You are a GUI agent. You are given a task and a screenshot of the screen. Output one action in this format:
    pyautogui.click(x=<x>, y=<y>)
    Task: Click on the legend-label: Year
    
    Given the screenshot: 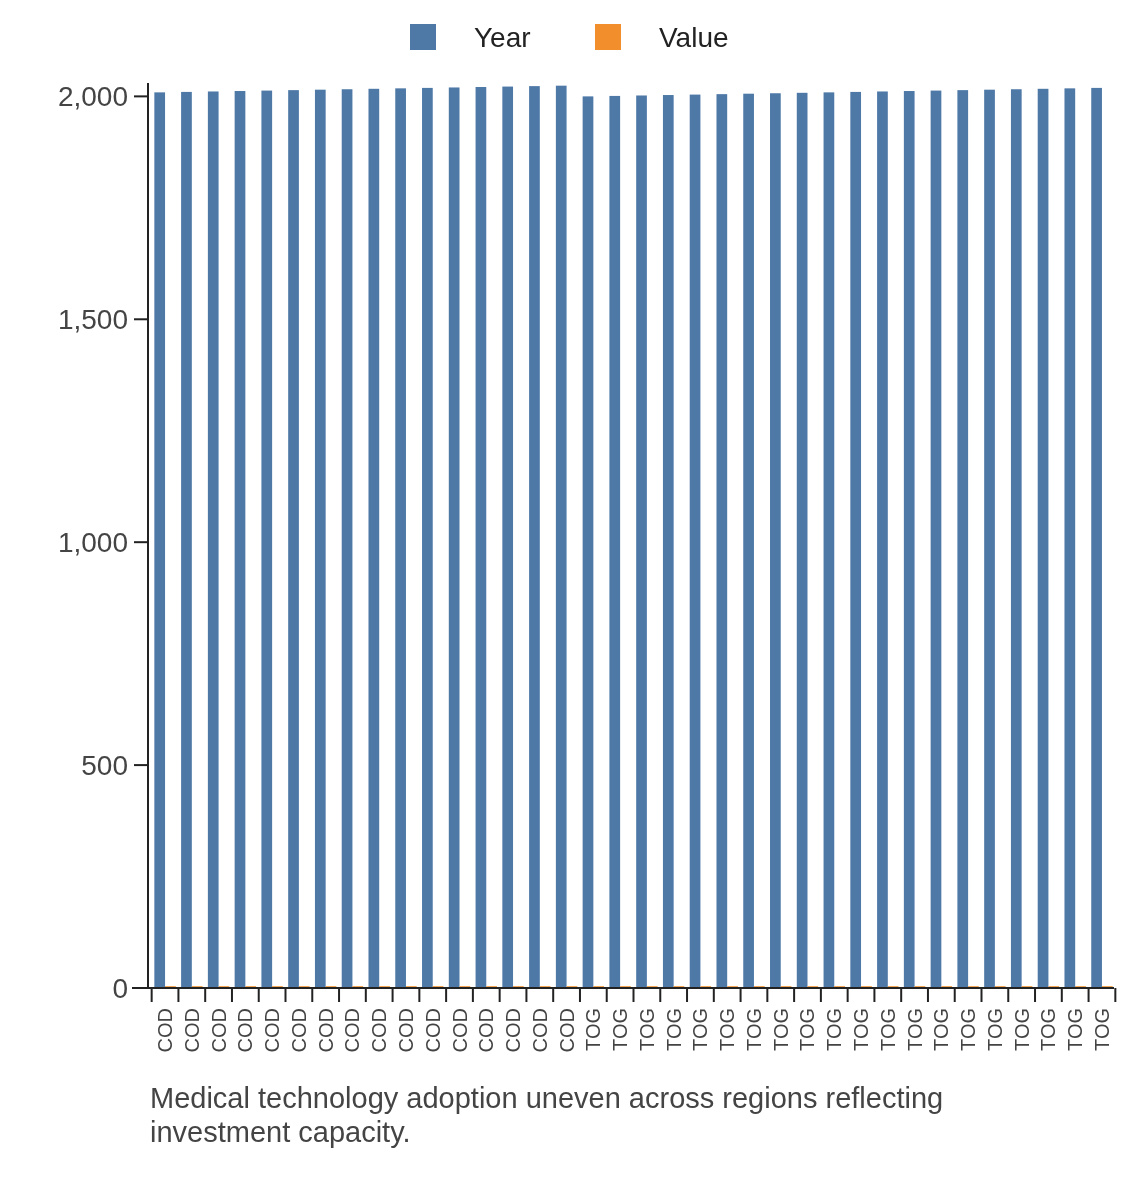 What is the action you would take?
    pyautogui.click(x=502, y=37)
    